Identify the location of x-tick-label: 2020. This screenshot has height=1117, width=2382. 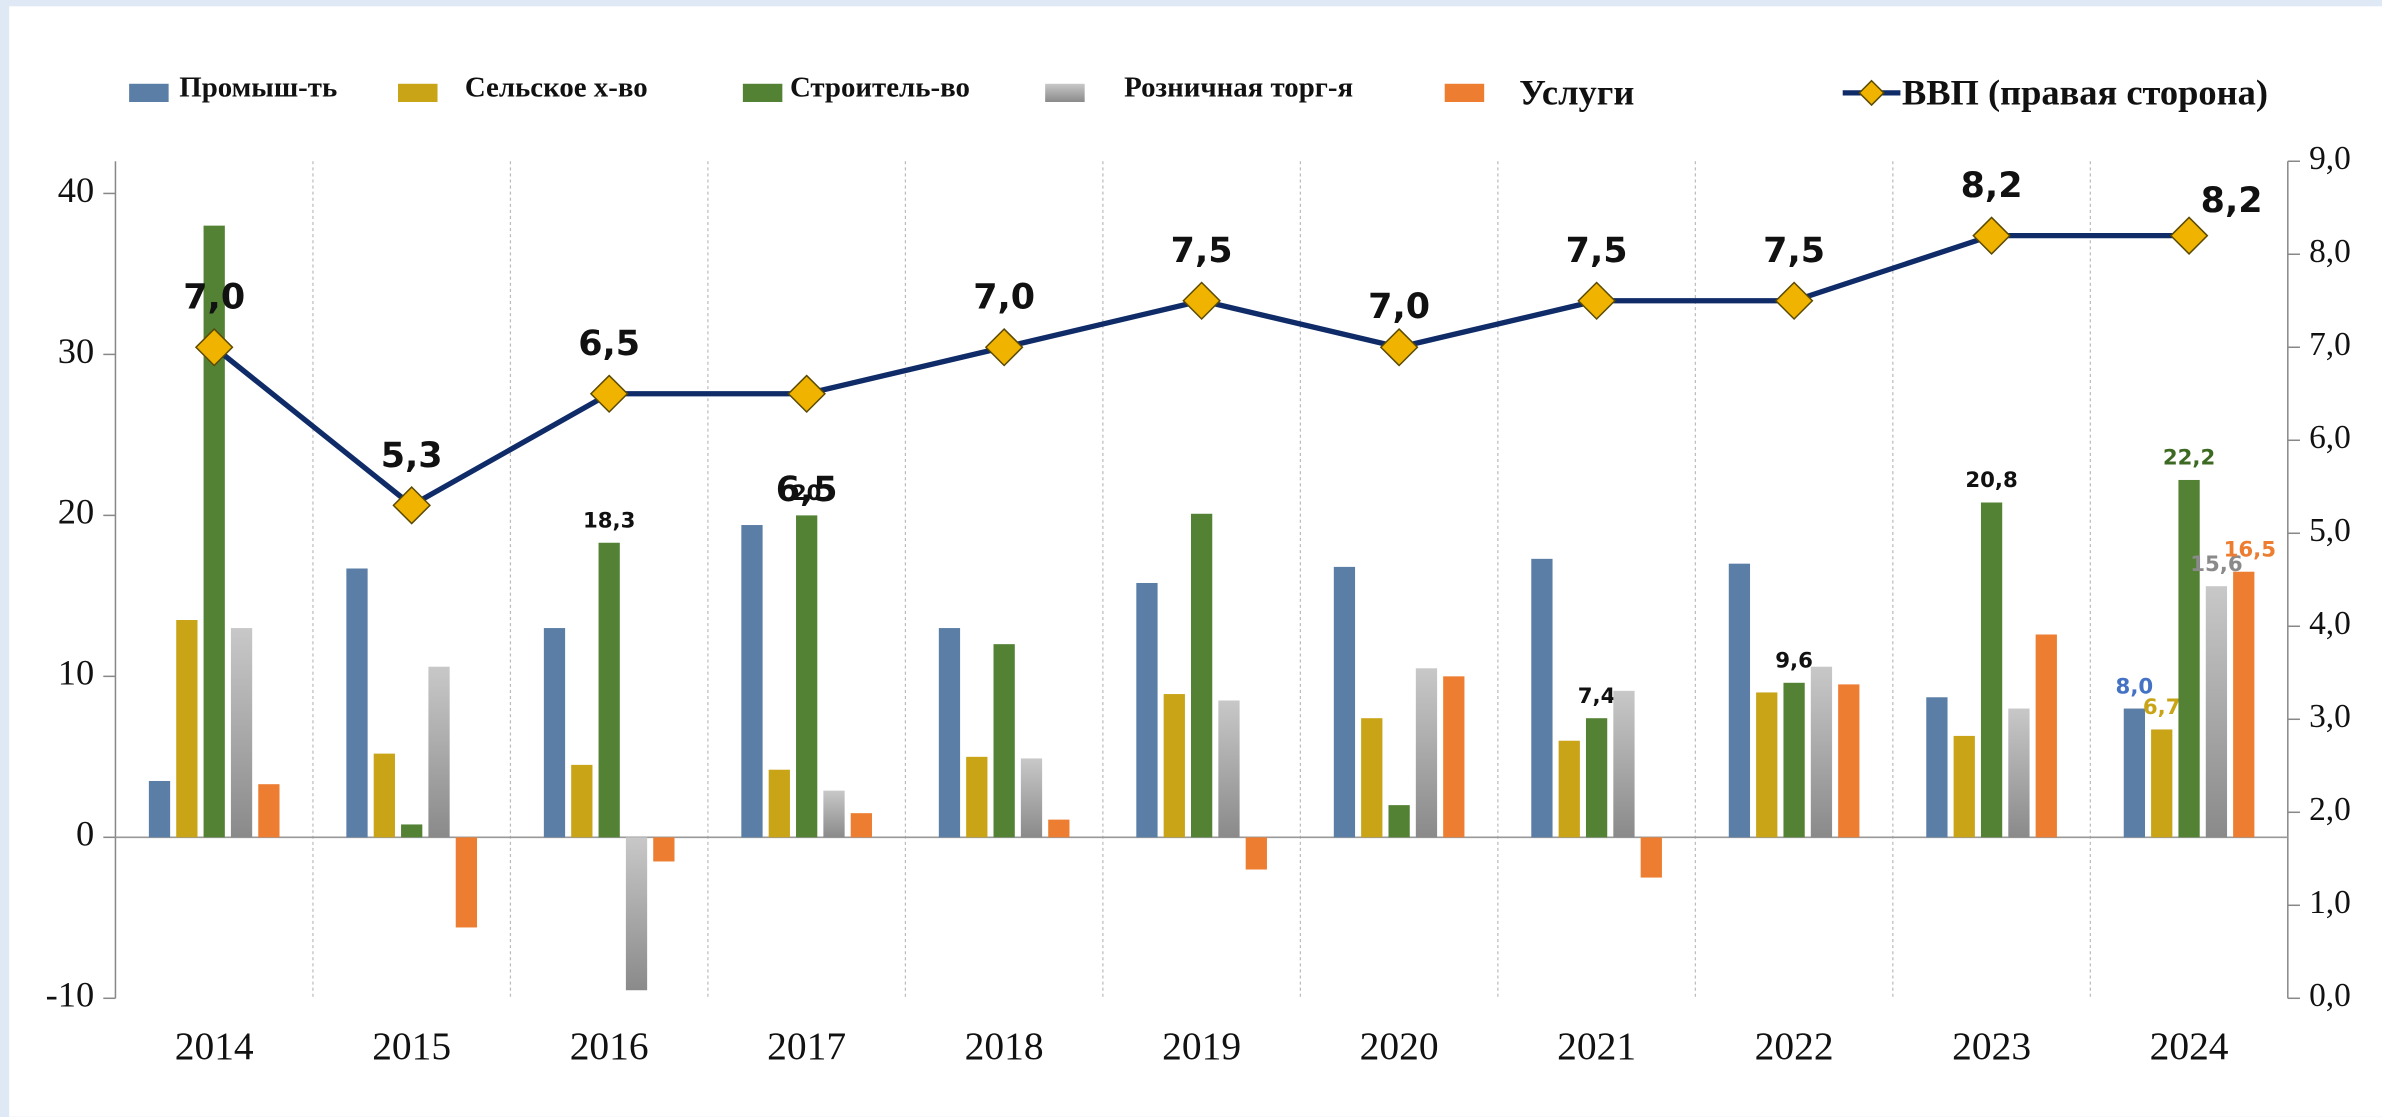
(1399, 1046).